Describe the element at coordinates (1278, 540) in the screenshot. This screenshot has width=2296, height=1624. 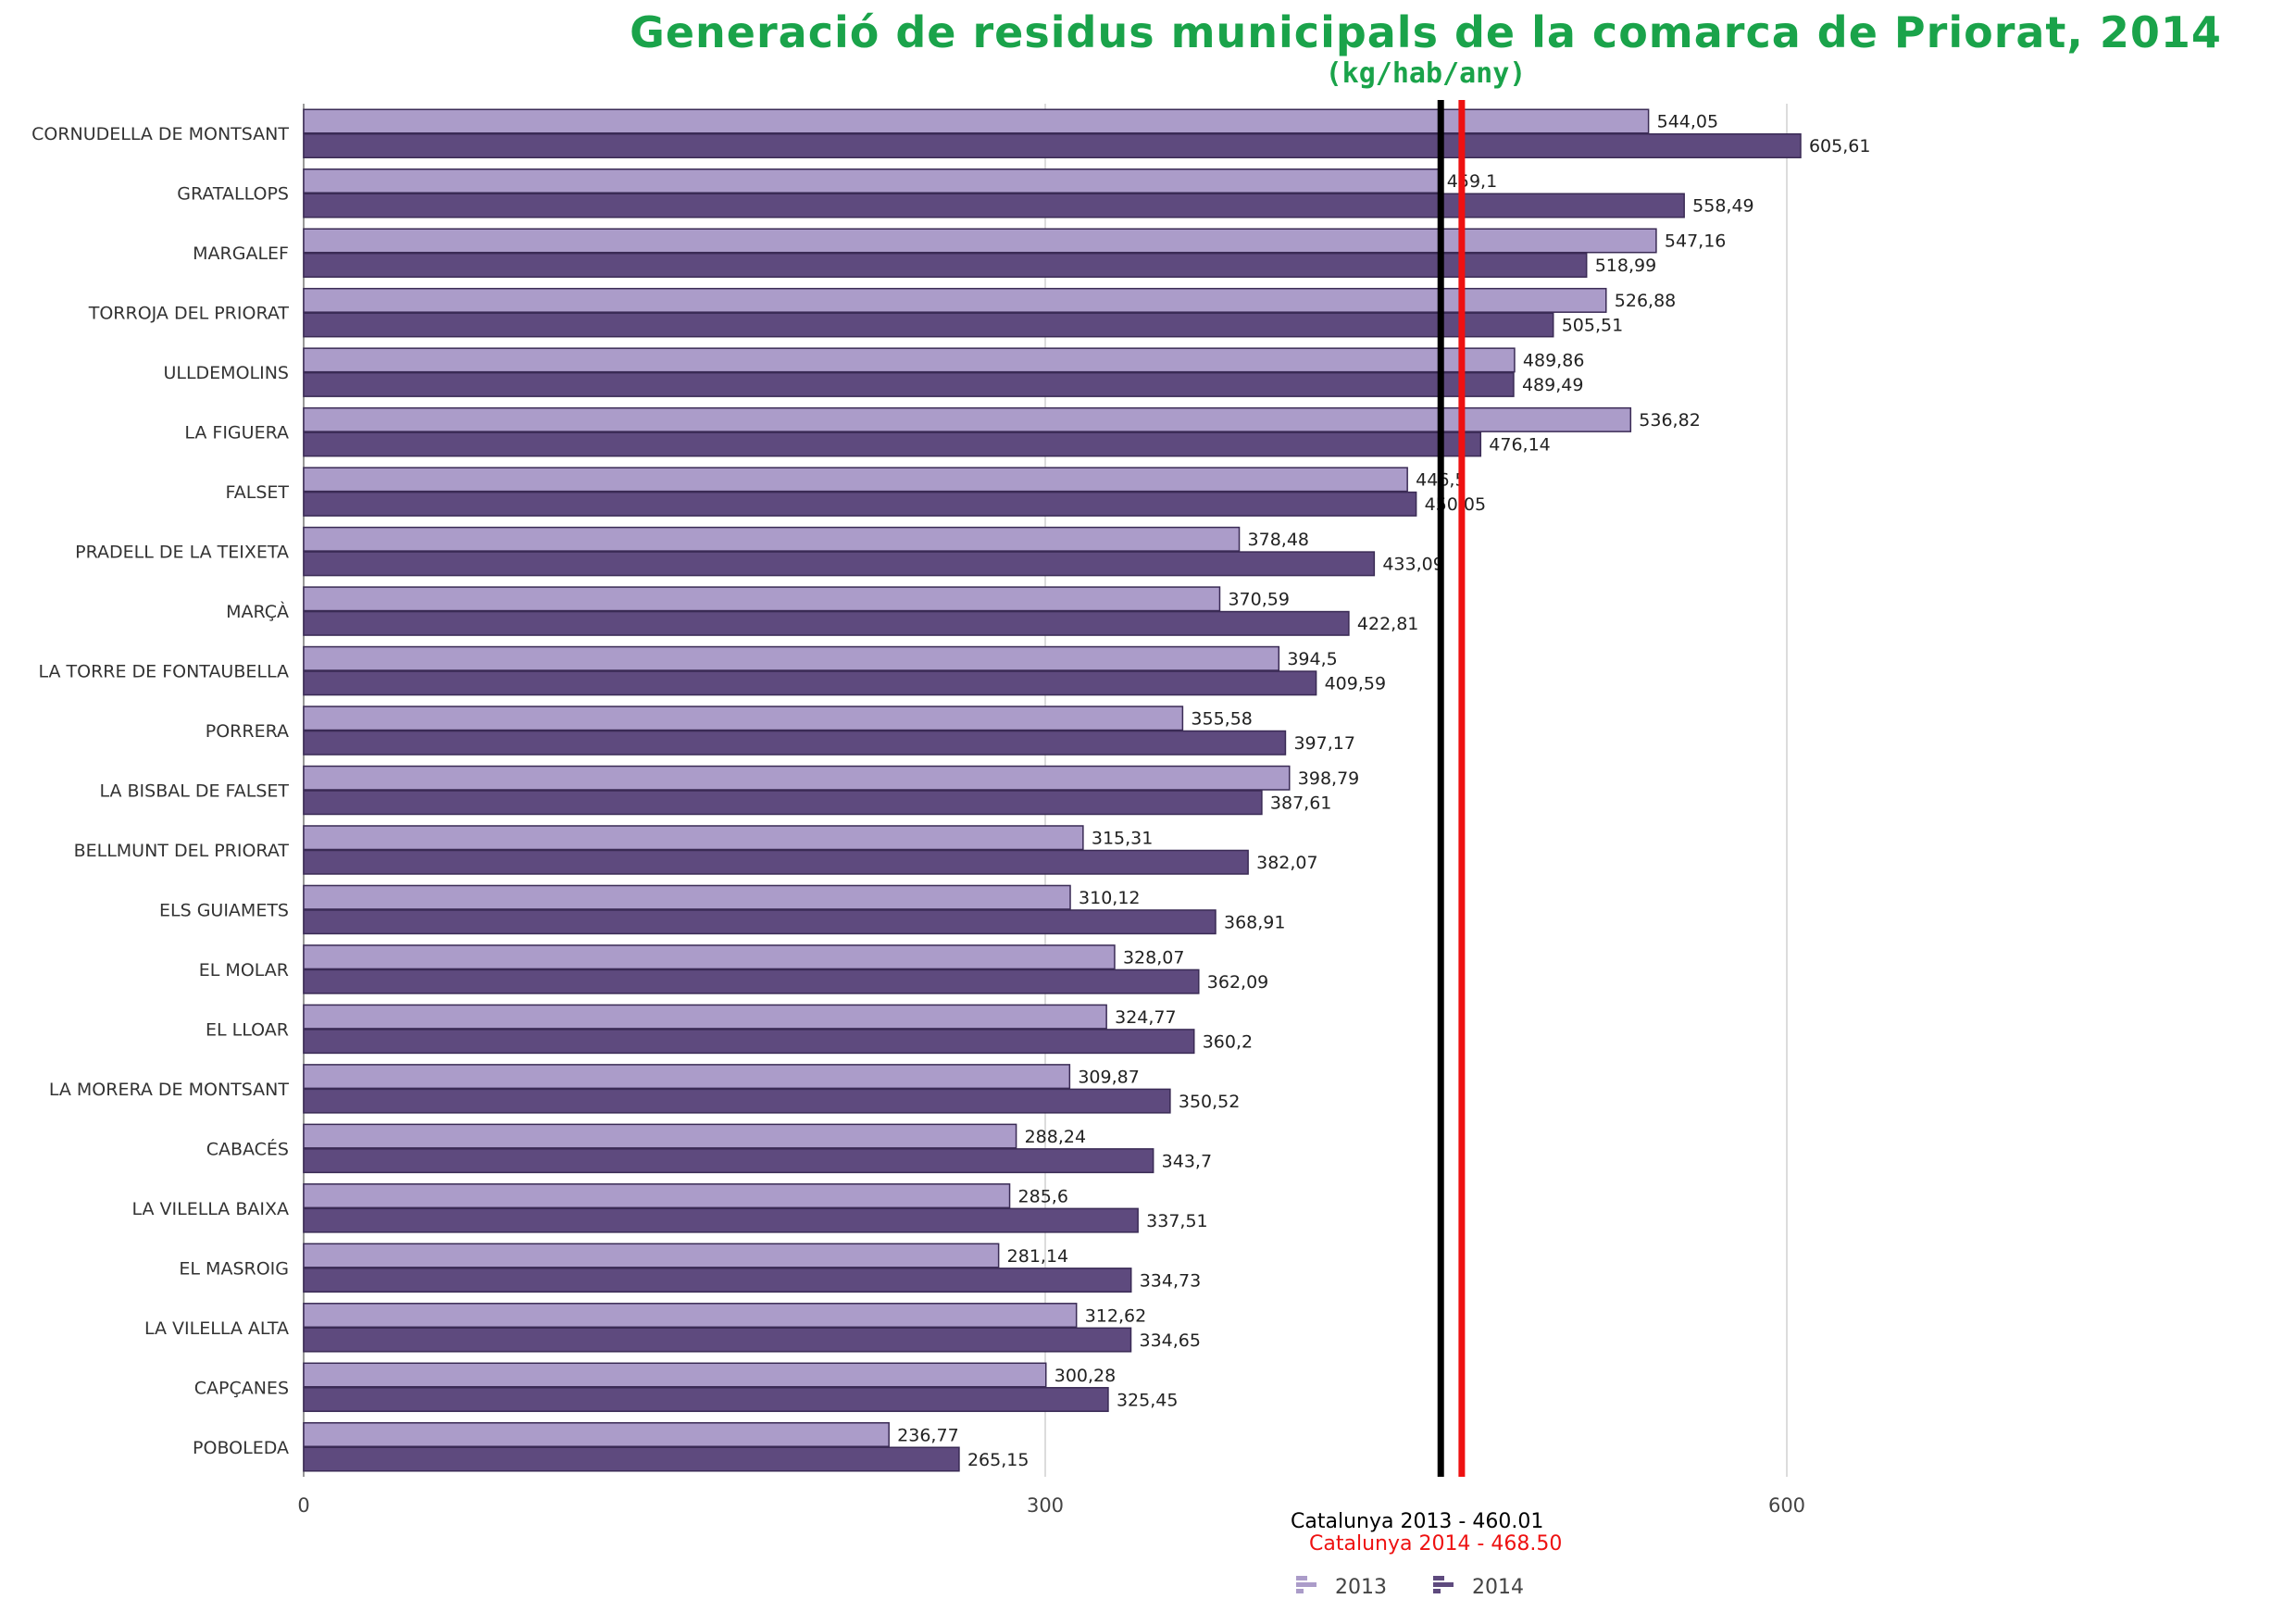
I see `data-label-2013: 378,48` at that location.